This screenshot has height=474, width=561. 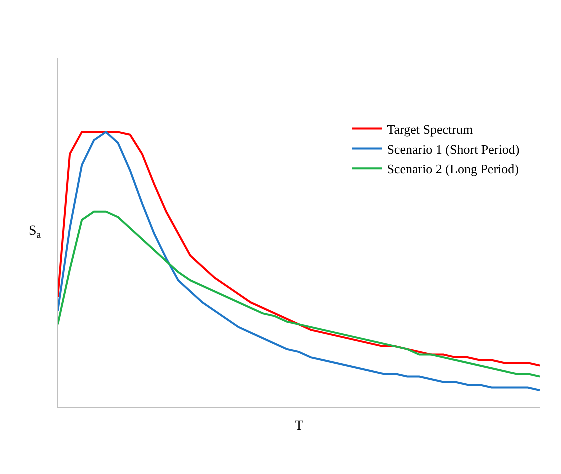 I want to click on x-axis-title: T, so click(x=299, y=426).